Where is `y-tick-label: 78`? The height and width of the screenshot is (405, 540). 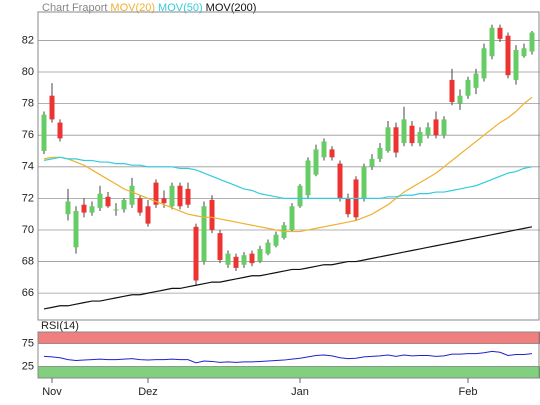 y-tick-label: 78 is located at coordinates (28, 104).